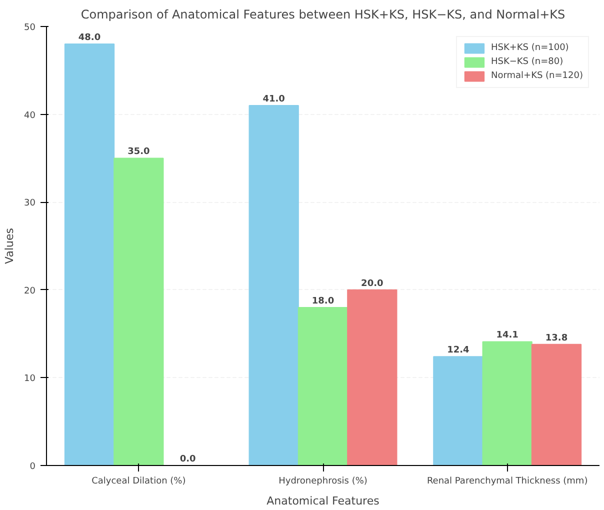  What do you see at coordinates (30, 28) in the screenshot?
I see `y-tick-label: 50` at bounding box center [30, 28].